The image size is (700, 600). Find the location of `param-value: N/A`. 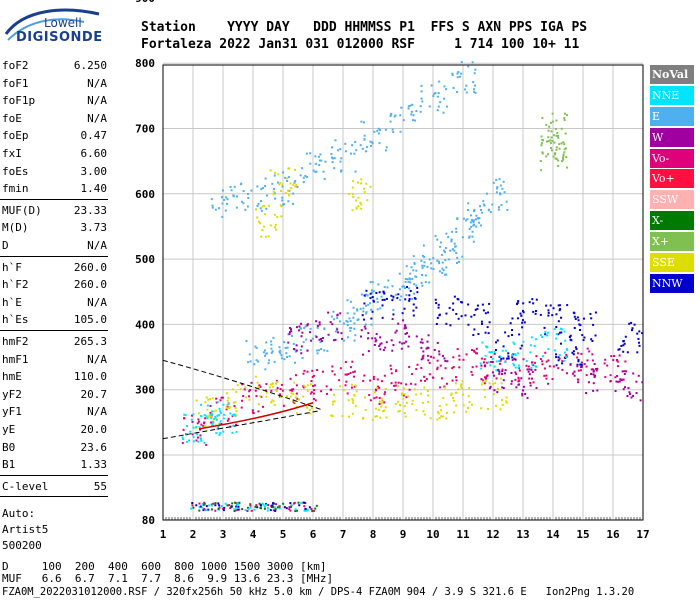

param-value: N/A is located at coordinates (97, 83).